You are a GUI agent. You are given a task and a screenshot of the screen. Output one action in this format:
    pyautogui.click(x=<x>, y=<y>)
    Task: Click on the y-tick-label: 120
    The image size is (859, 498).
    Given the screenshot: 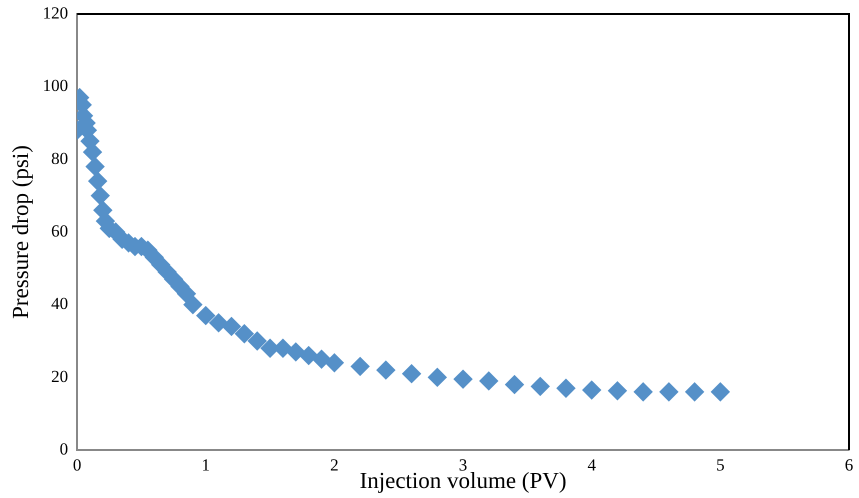 What is the action you would take?
    pyautogui.click(x=55, y=12)
    